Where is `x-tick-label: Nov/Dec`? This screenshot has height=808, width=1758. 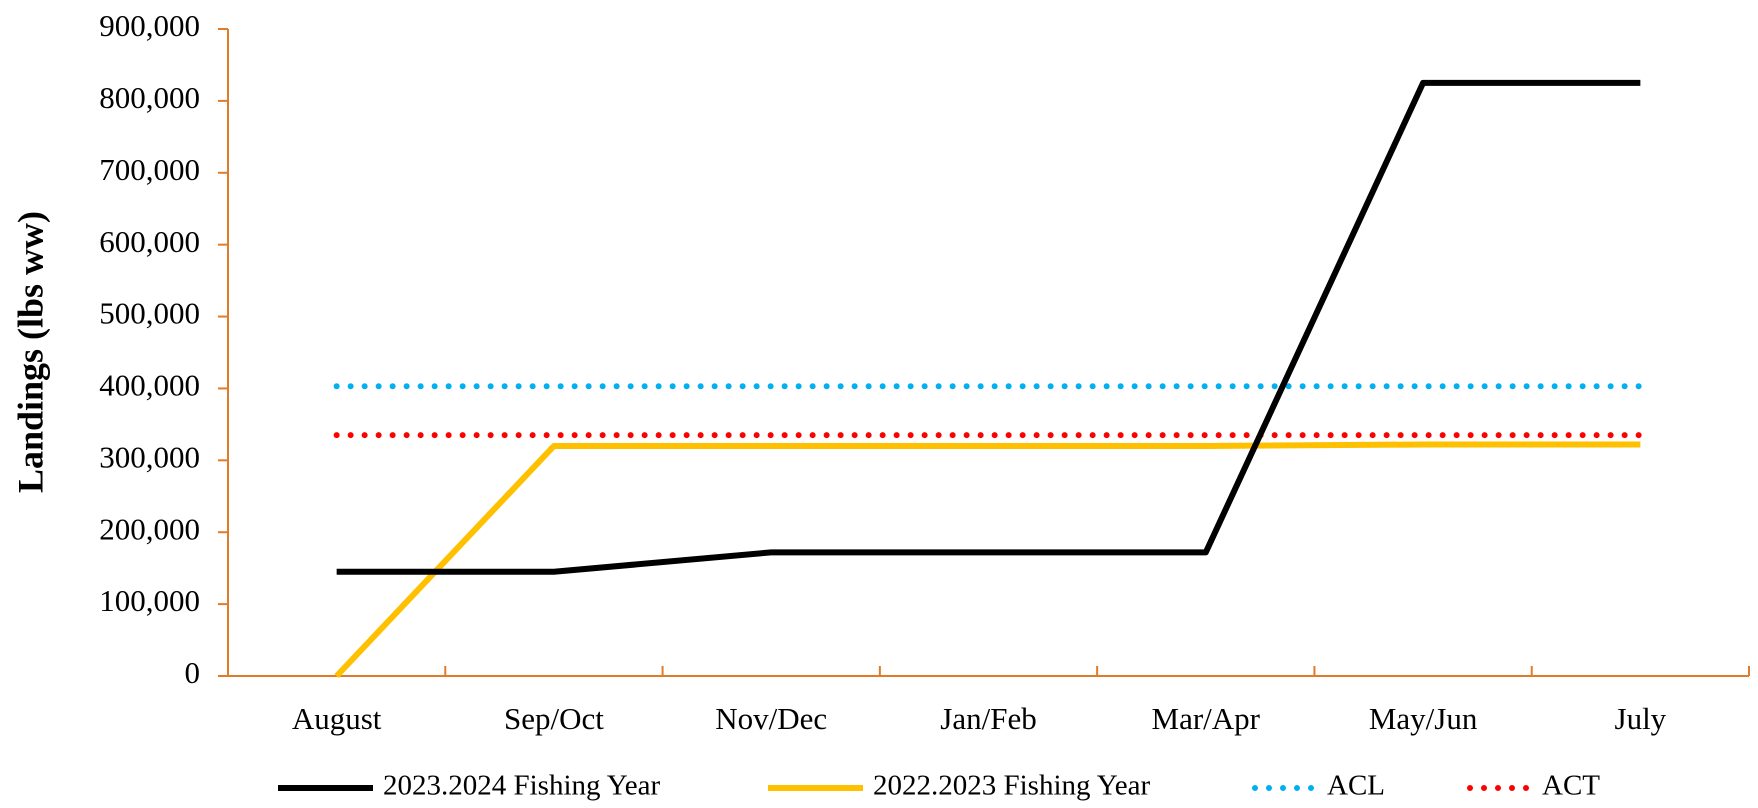
x-tick-label: Nov/Dec is located at coordinates (771, 718).